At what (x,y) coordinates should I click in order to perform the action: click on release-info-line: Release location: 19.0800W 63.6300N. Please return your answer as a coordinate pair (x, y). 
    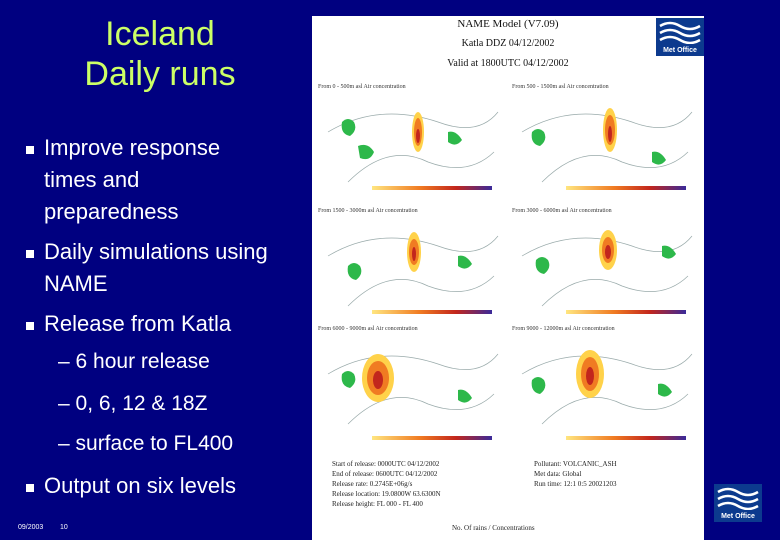
    Looking at the image, I should click on (386, 494).